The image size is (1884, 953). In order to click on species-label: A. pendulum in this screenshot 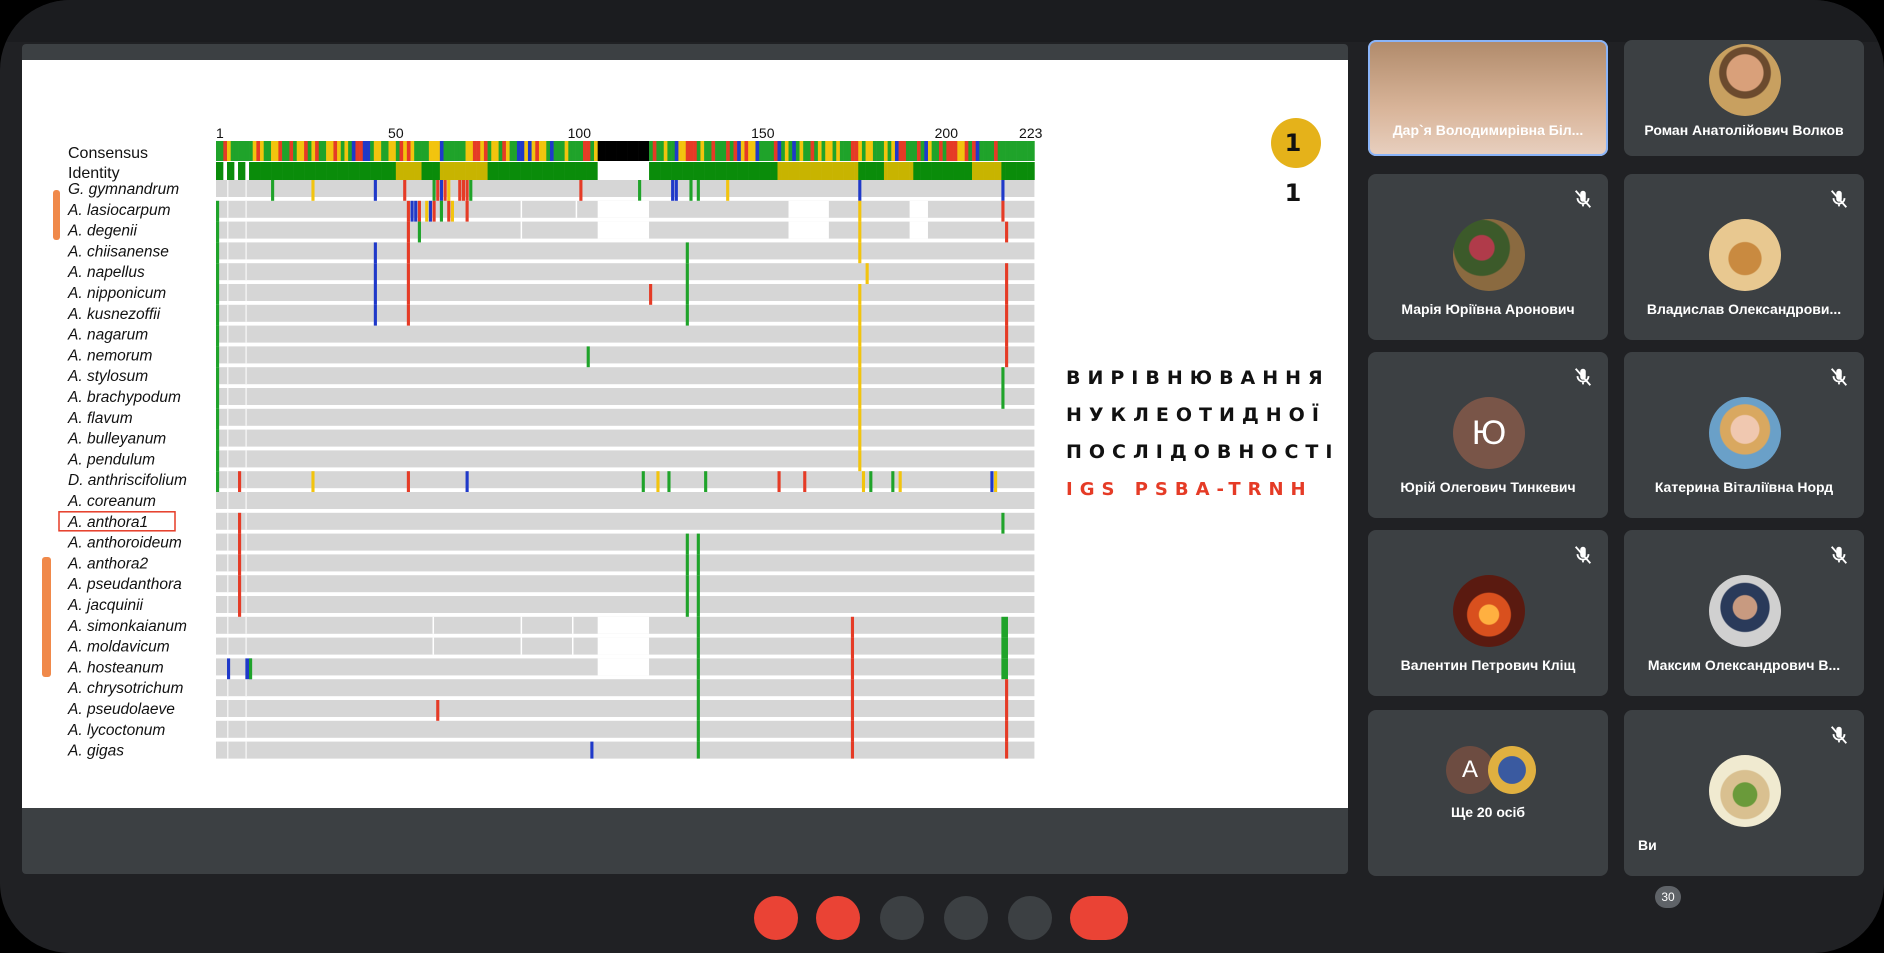, I will do `click(111, 459)`.